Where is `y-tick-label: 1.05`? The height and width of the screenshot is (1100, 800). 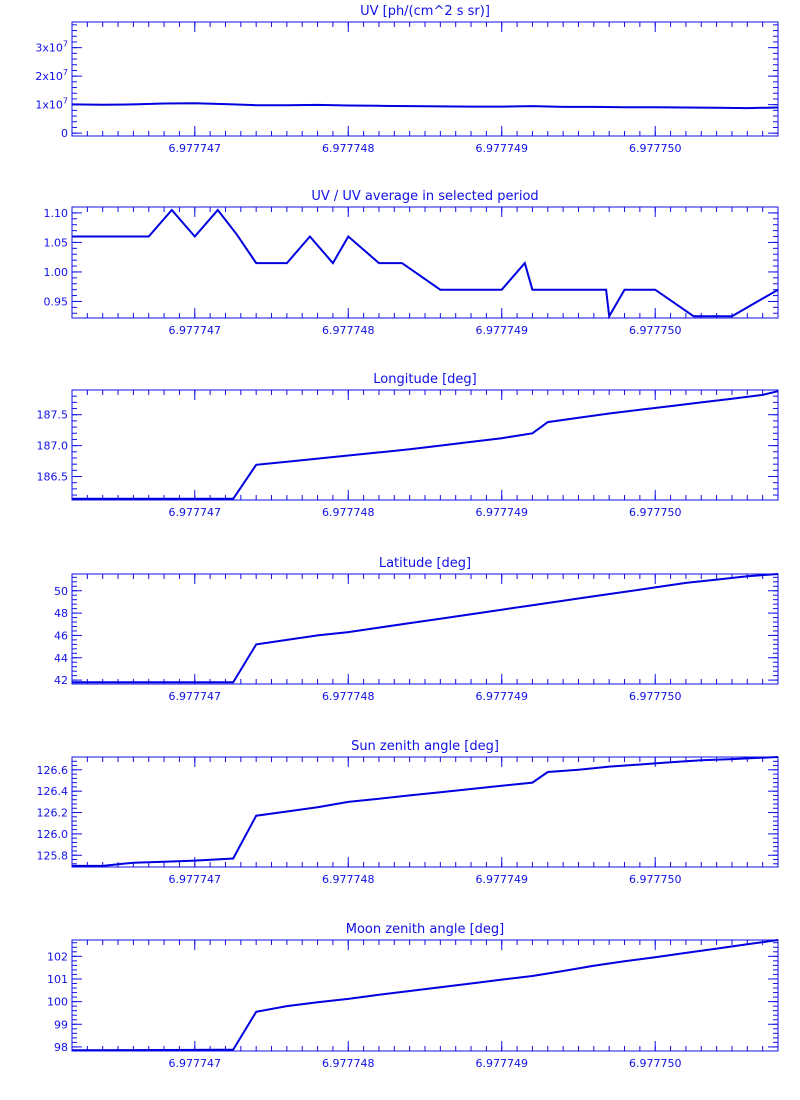
y-tick-label: 1.05 is located at coordinates (56, 242).